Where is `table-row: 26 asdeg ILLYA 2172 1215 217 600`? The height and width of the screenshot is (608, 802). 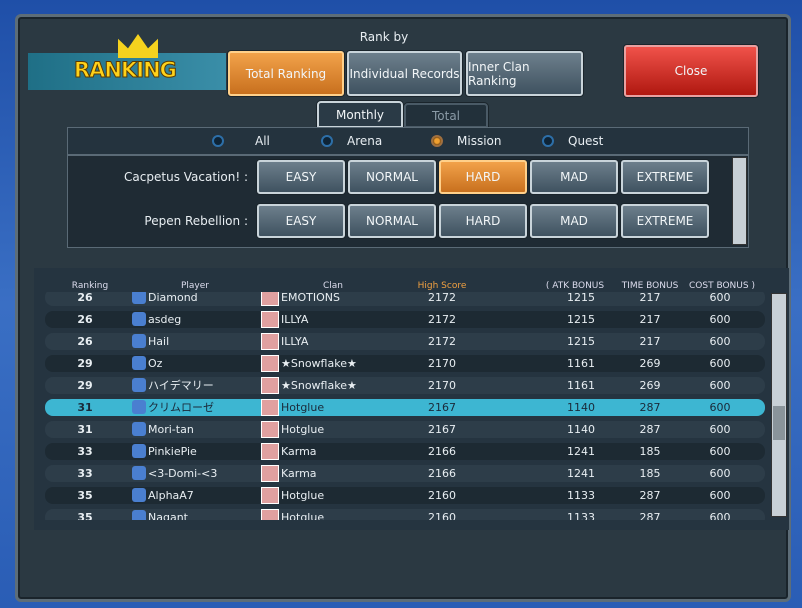
table-row: 26 asdeg ILLYA 2172 1215 217 600 is located at coordinates (405, 319).